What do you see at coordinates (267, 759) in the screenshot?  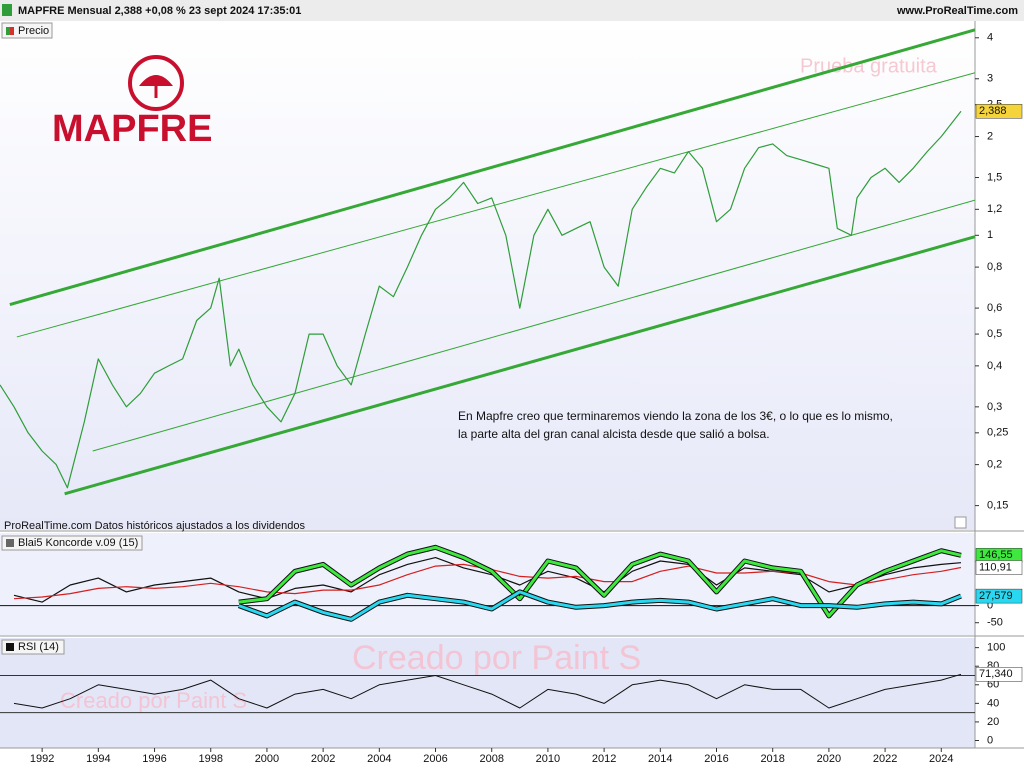 I see `x-tick-label: 2000` at bounding box center [267, 759].